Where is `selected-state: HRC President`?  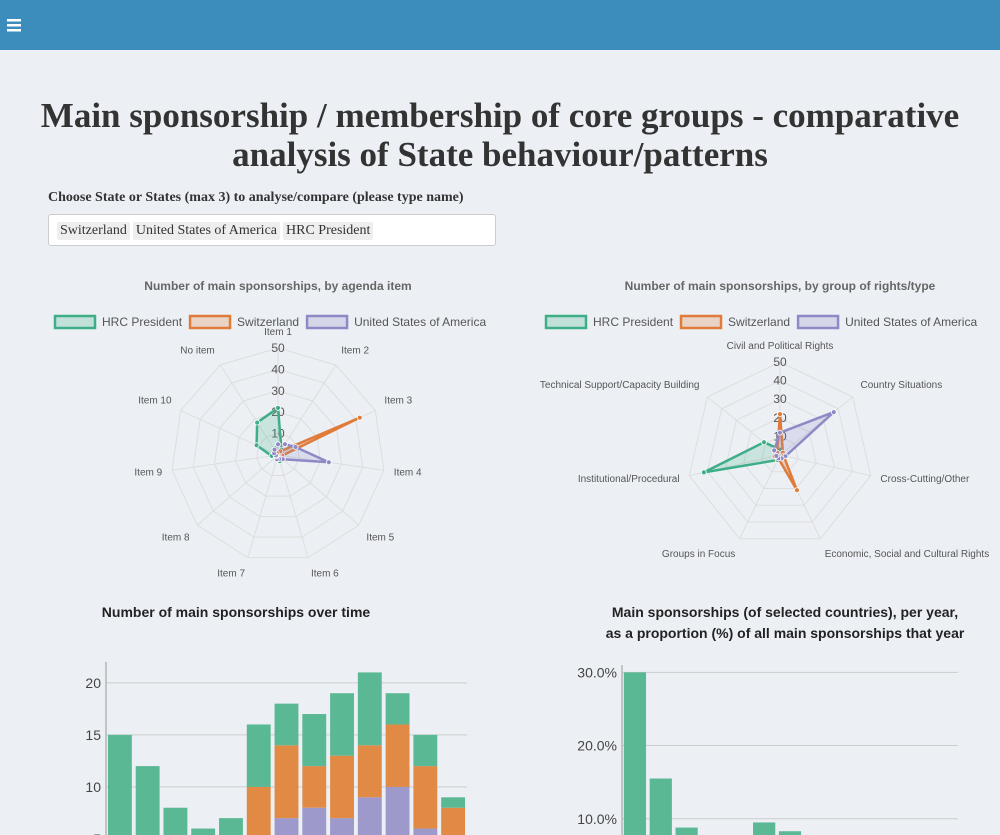
selected-state: HRC President is located at coordinates (328, 231).